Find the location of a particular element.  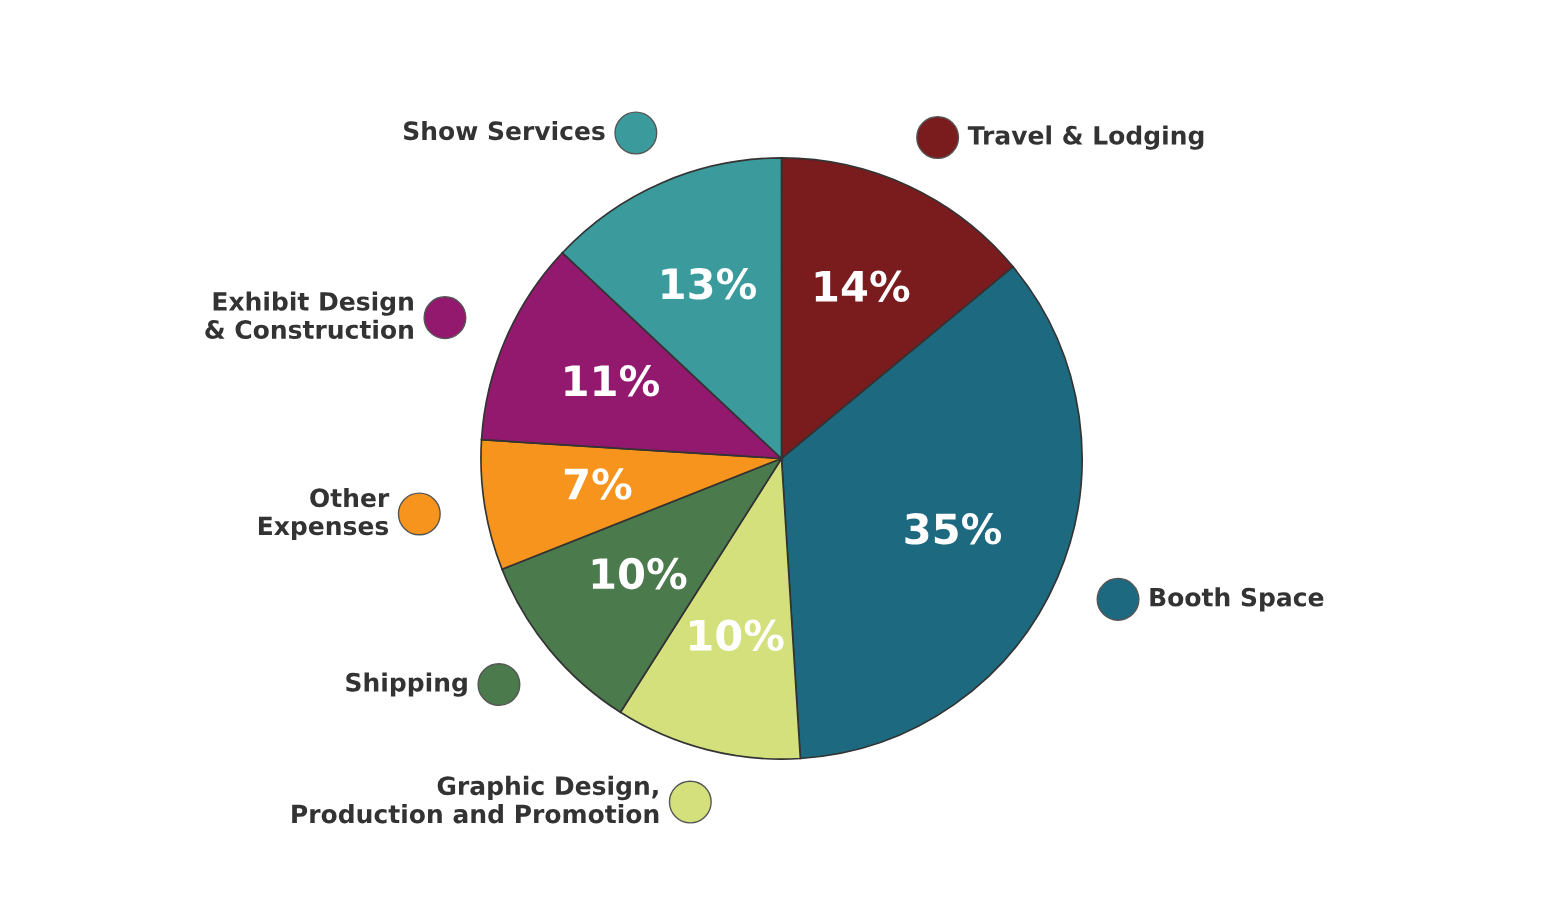

slice-label: Travel & Lodging is located at coordinates (1085, 137).